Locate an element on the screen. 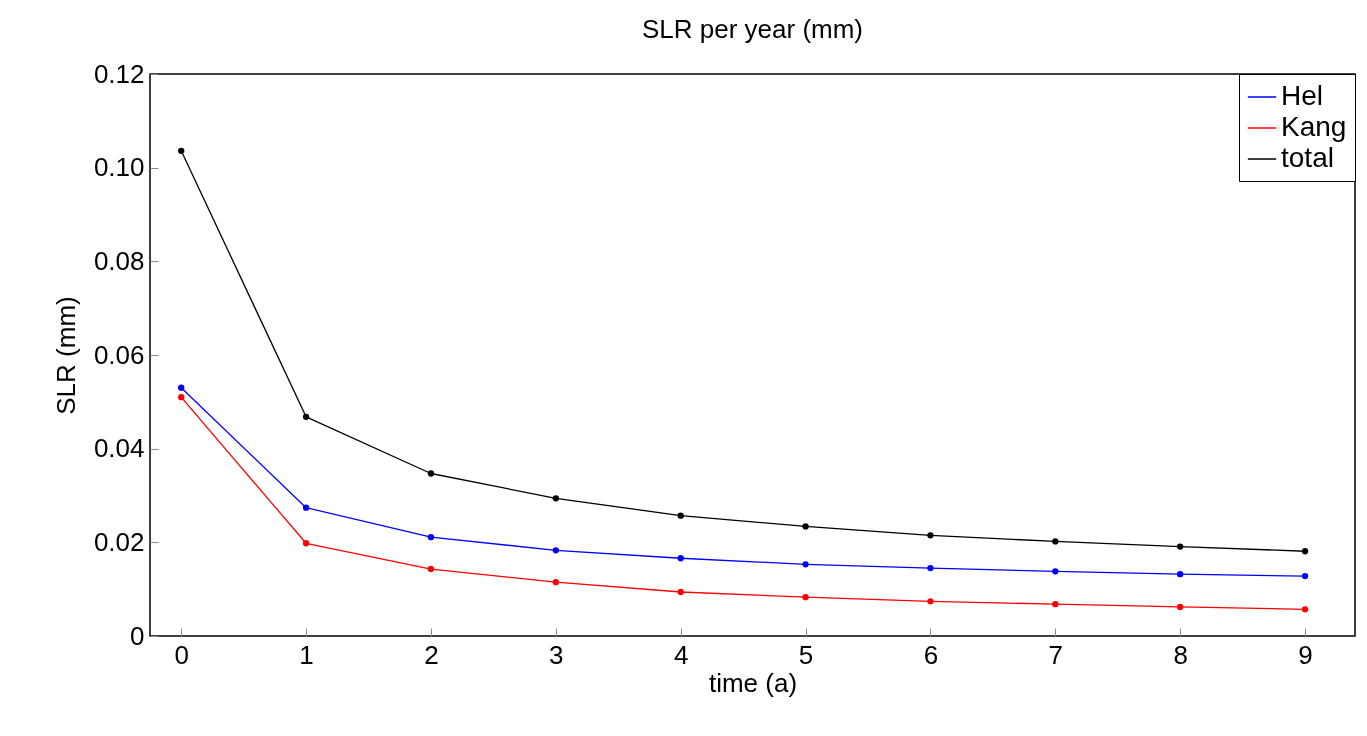 This screenshot has width=1367, height=736. chart-title: SLR per year (mm) is located at coordinates (752, 29).